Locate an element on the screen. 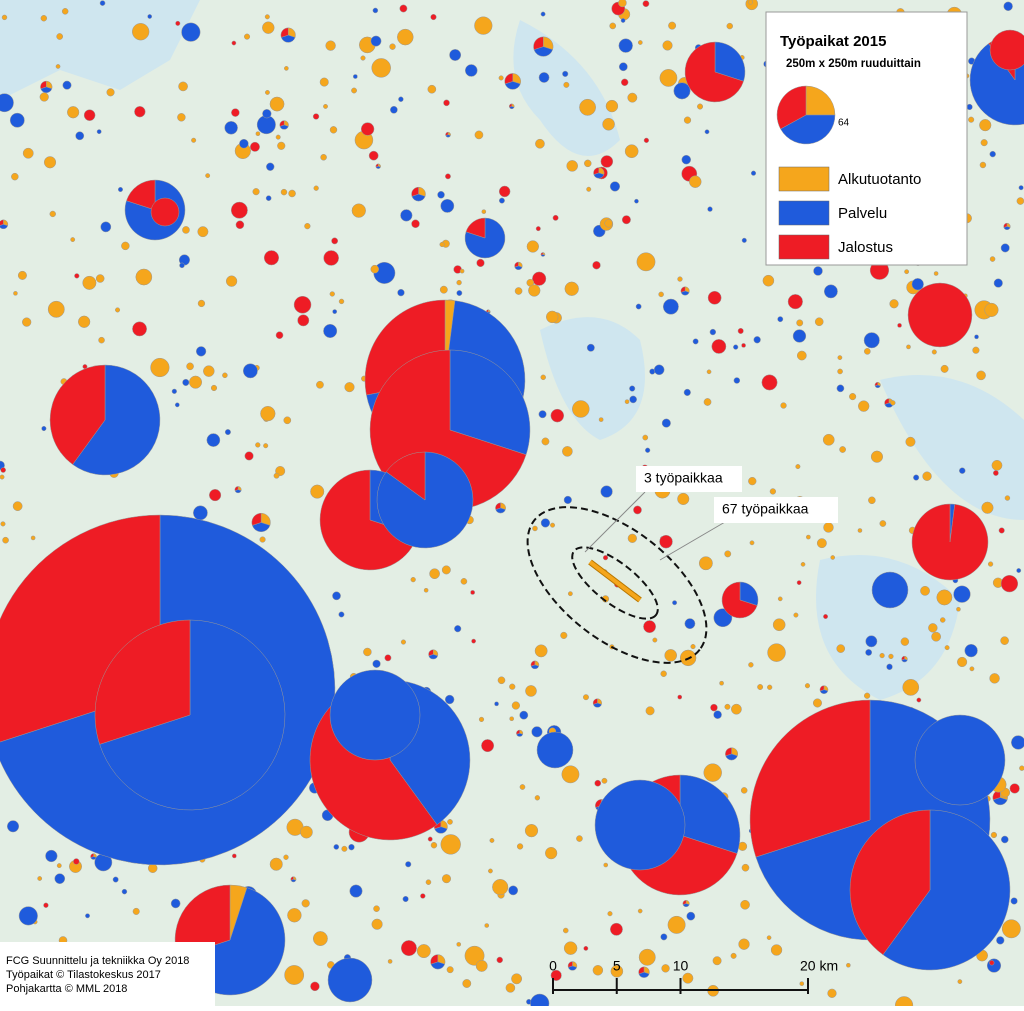 The image size is (1024, 1011). legend-pie is located at coordinates (806, 115).